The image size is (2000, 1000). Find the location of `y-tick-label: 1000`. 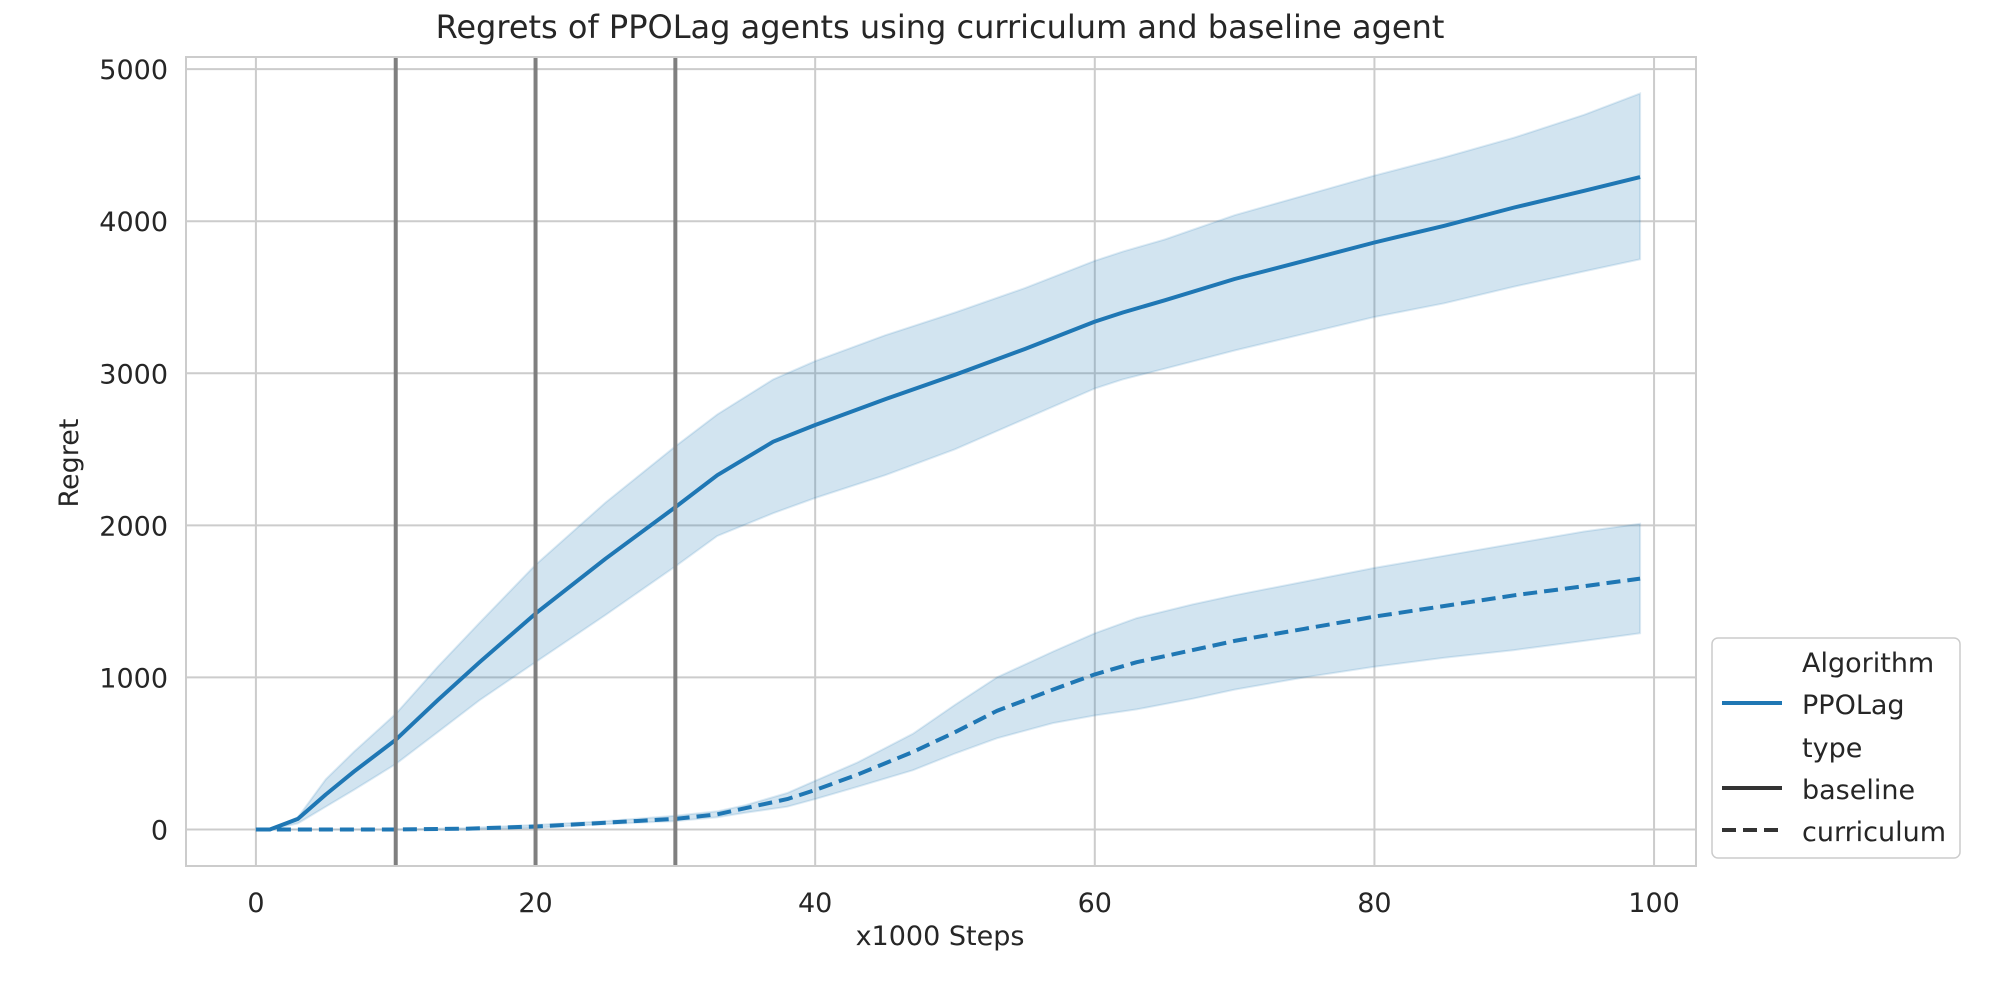

y-tick-label: 1000 is located at coordinates (133, 678).